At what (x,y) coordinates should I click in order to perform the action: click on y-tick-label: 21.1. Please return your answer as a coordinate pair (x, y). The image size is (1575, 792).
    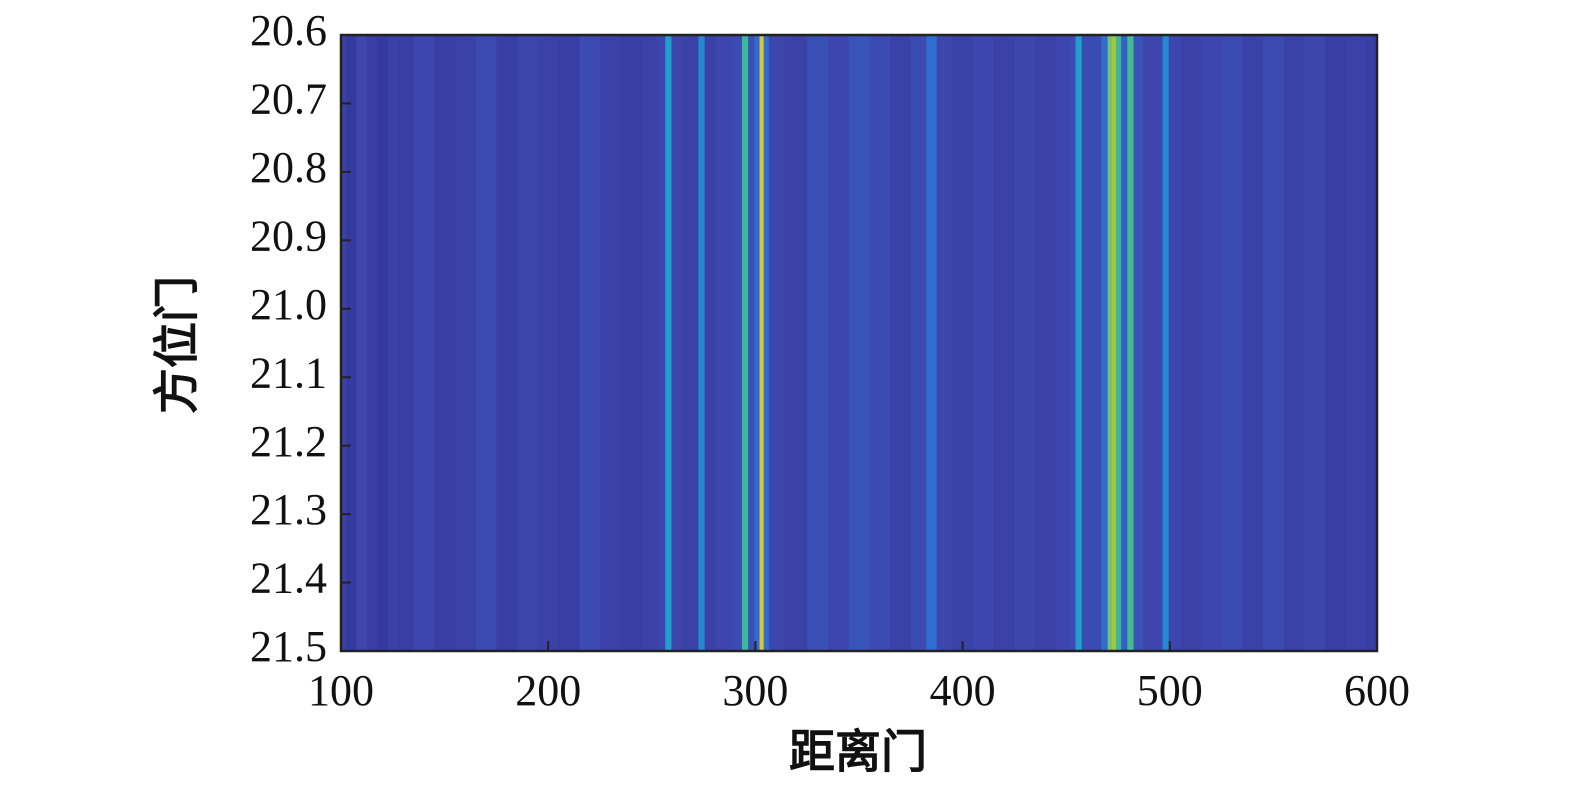
    Looking at the image, I should click on (288, 372).